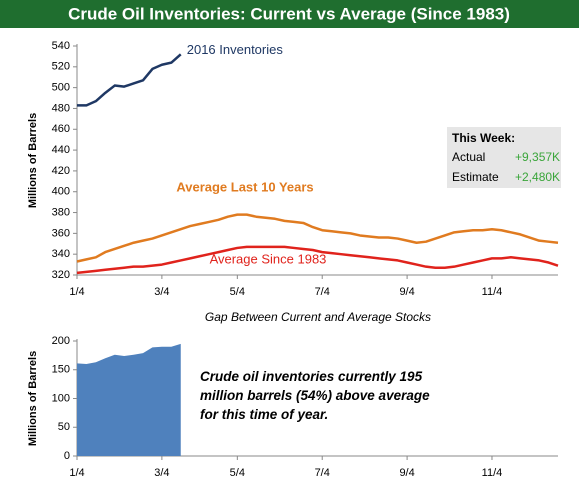 This screenshot has width=579, height=498. I want to click on title-banner, so click(289, 14).